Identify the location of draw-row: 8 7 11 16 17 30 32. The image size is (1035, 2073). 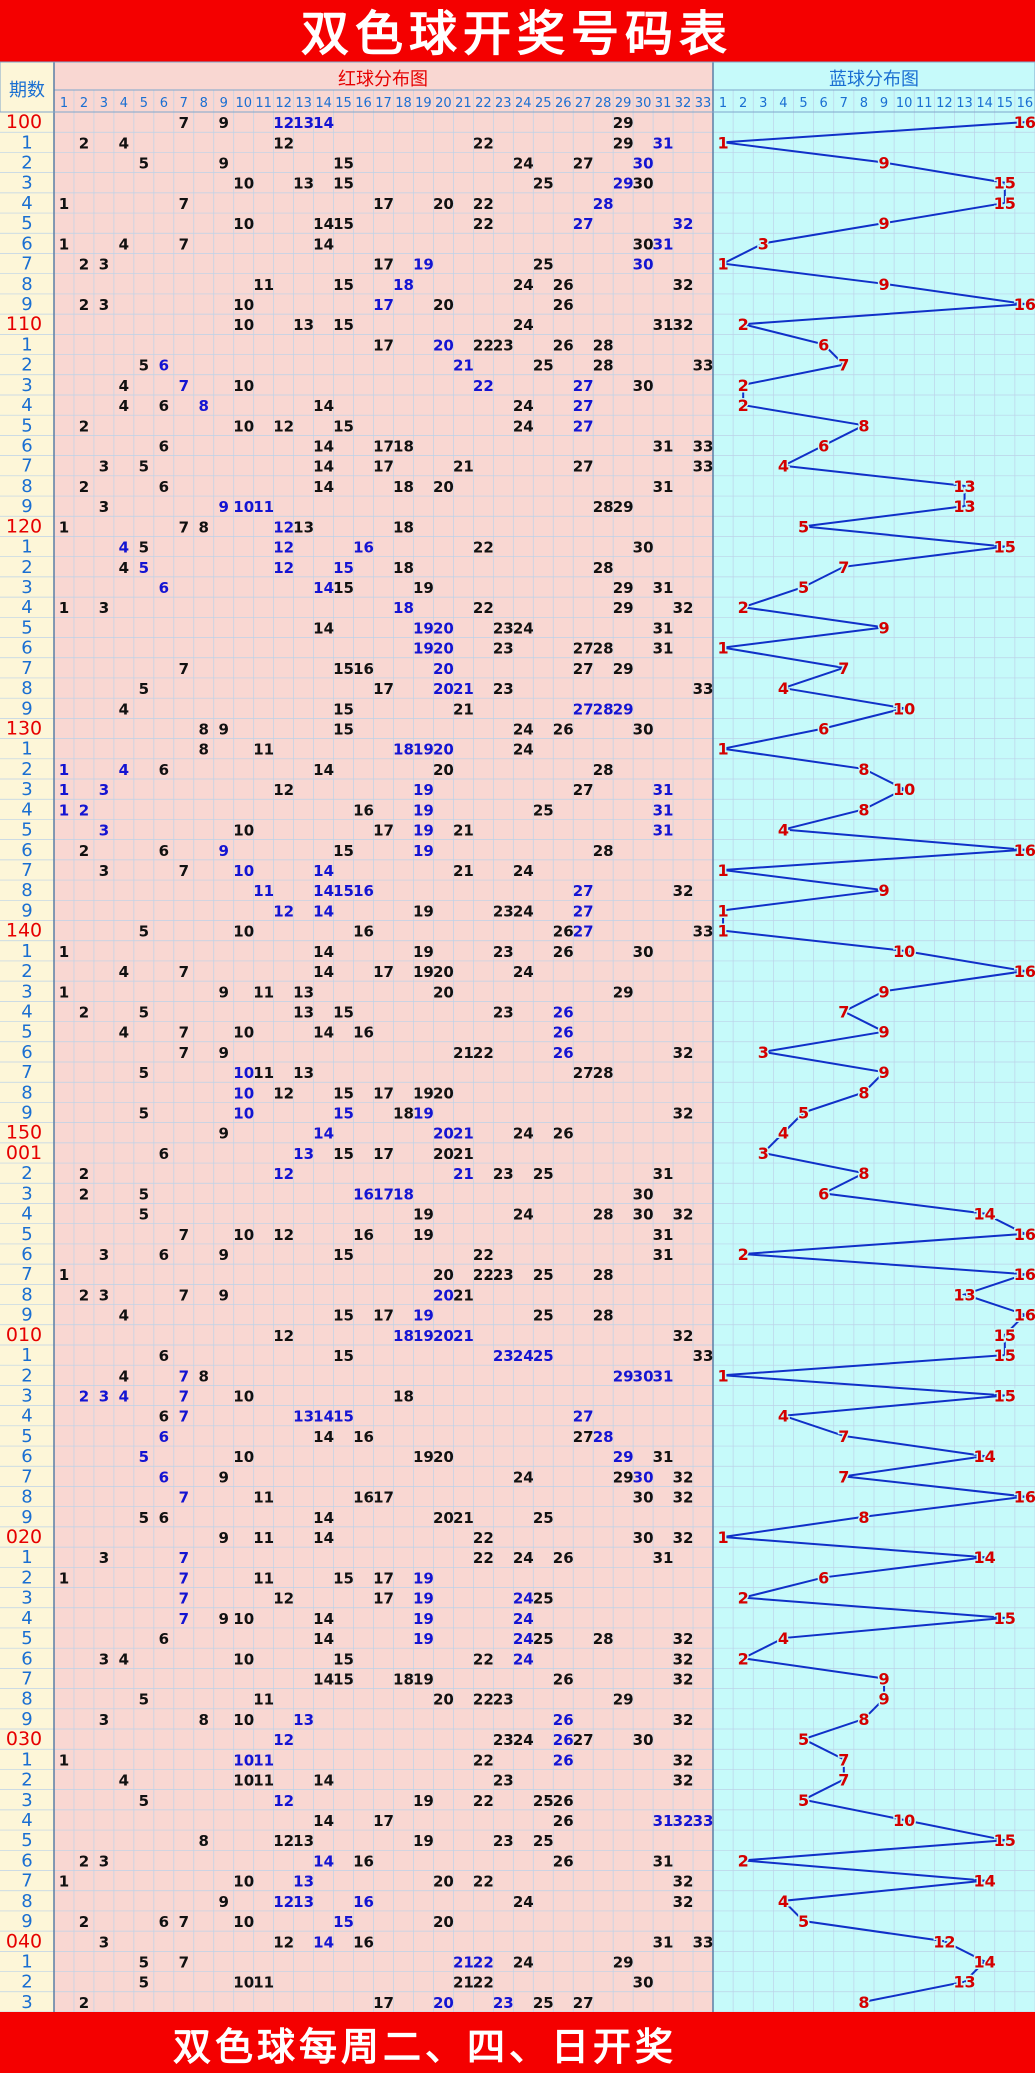
(357, 1497).